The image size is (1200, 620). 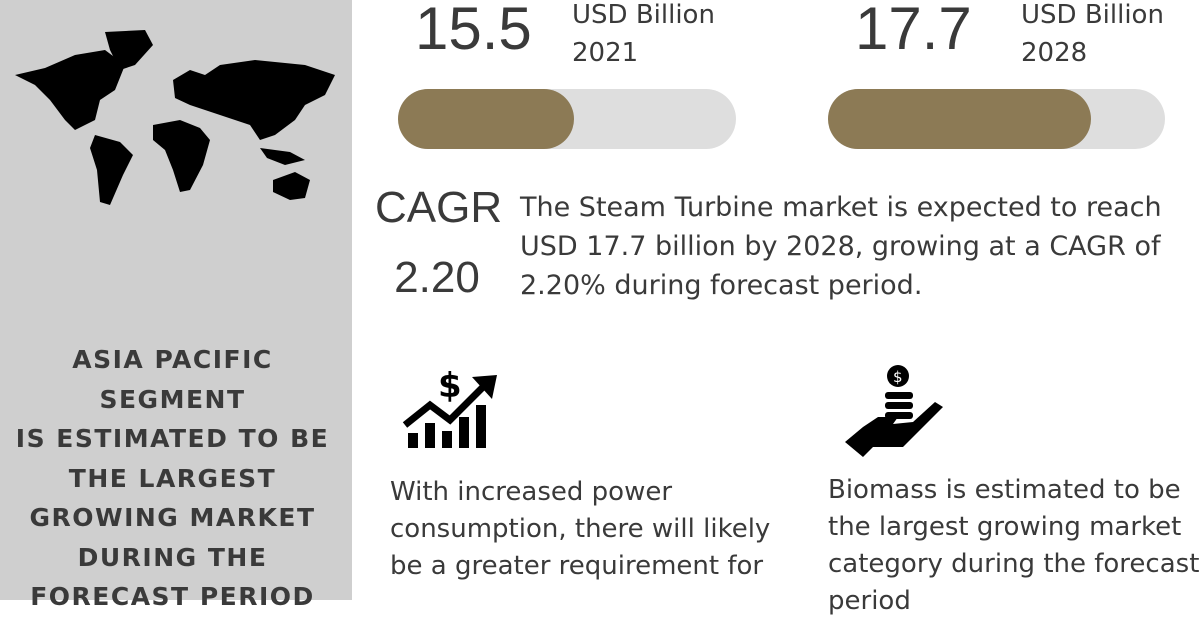 What do you see at coordinates (913, 31) in the screenshot?
I see `stat-2028-value: 17.7` at bounding box center [913, 31].